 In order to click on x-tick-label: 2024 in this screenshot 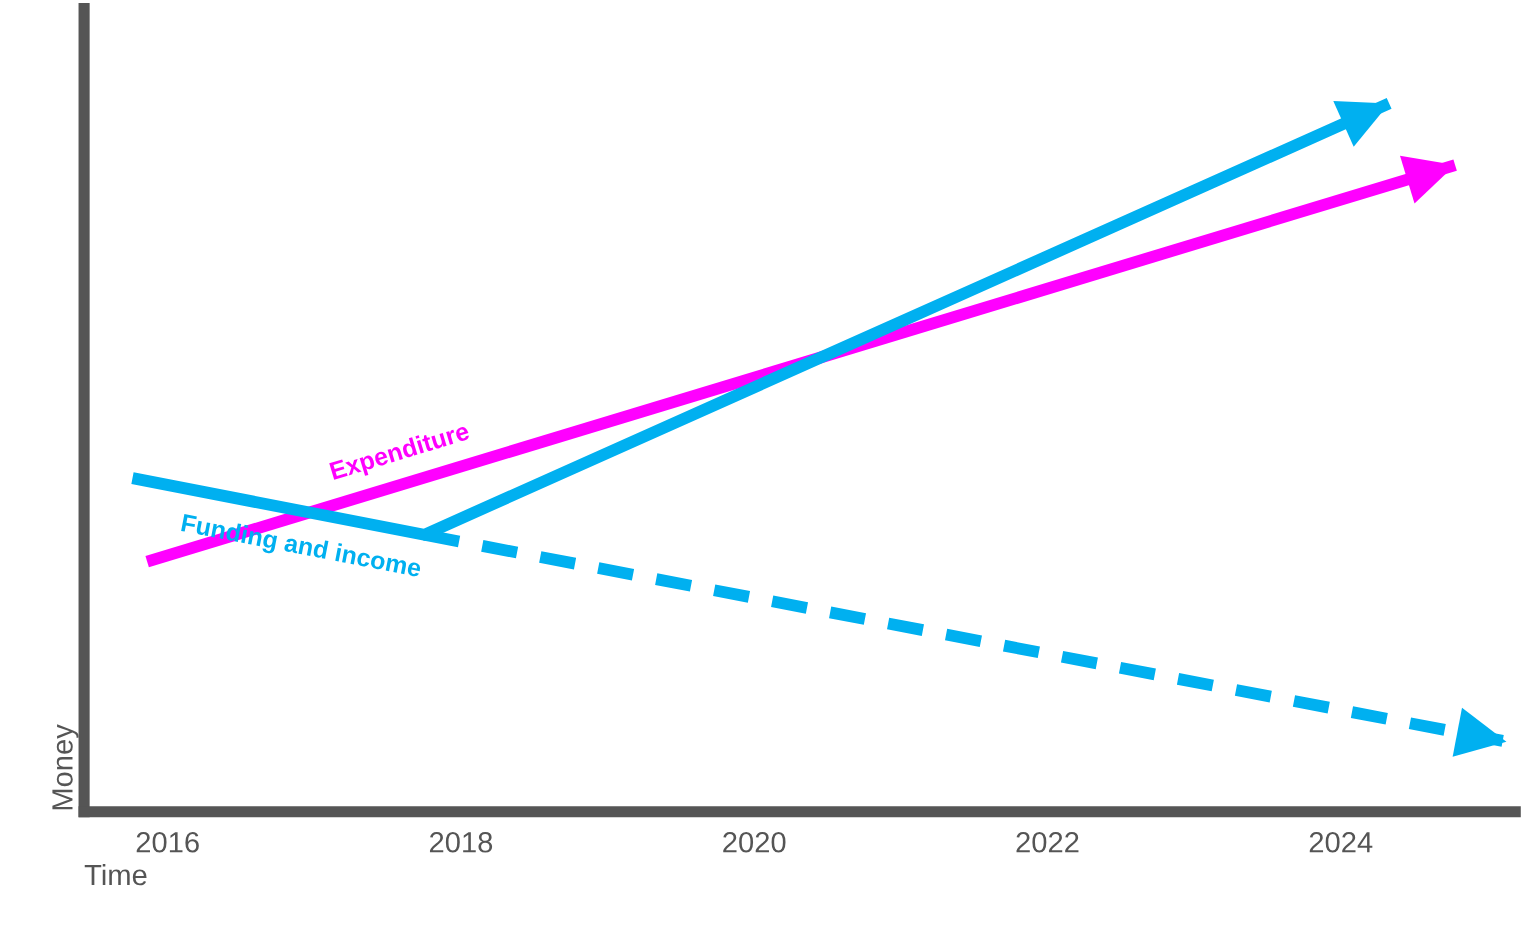, I will do `click(1341, 842)`.